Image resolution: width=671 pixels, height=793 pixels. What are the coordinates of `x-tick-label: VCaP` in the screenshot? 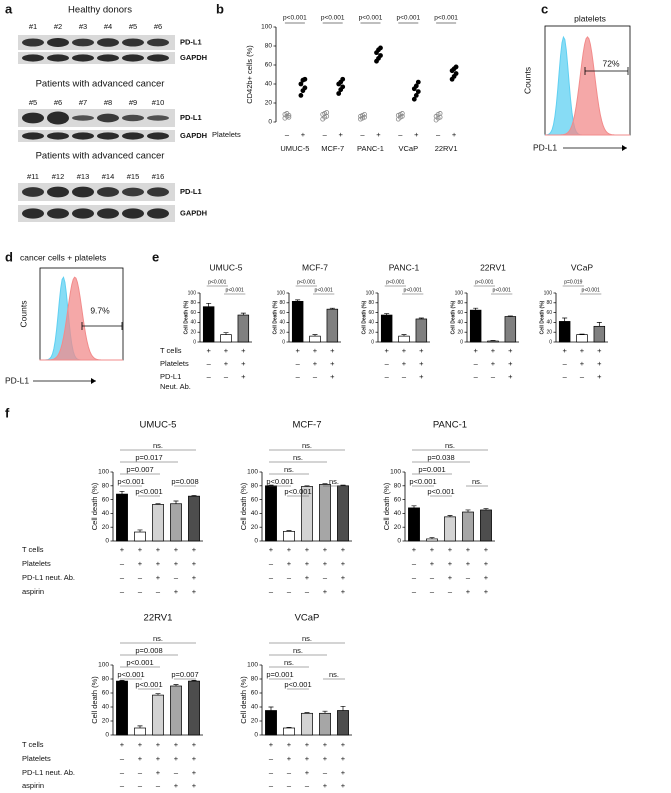 It's located at (409, 148).